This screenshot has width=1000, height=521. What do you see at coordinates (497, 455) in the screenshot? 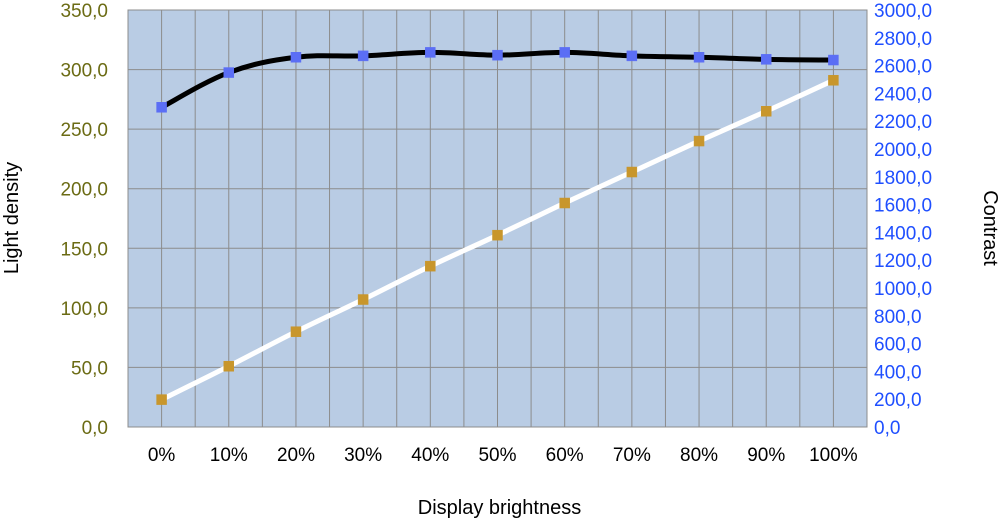
I see `x-tick-label: 50%` at bounding box center [497, 455].